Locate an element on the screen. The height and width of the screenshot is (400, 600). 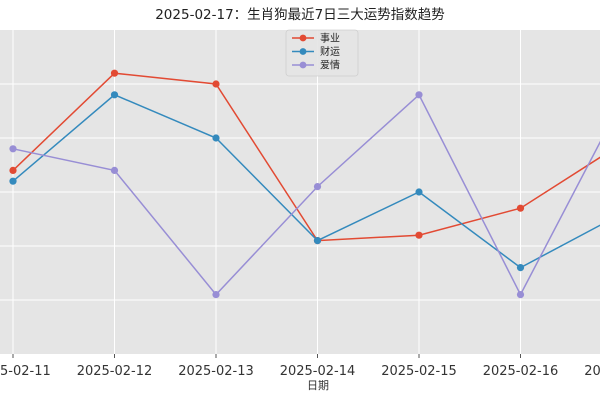
legend-entry-label: 财运 is located at coordinates (330, 51).